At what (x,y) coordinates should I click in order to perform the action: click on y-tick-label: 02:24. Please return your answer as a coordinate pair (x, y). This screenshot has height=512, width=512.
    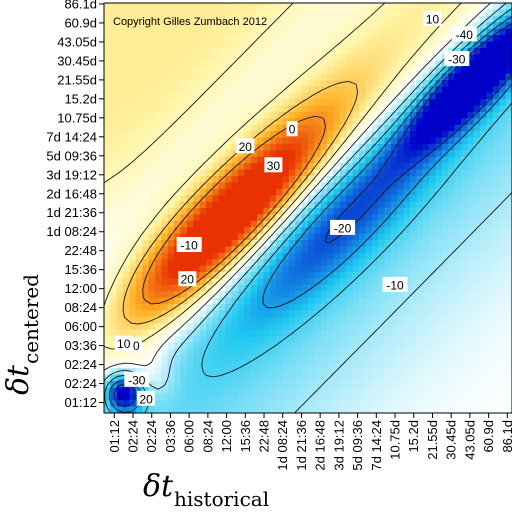
    Looking at the image, I should click on (80, 364).